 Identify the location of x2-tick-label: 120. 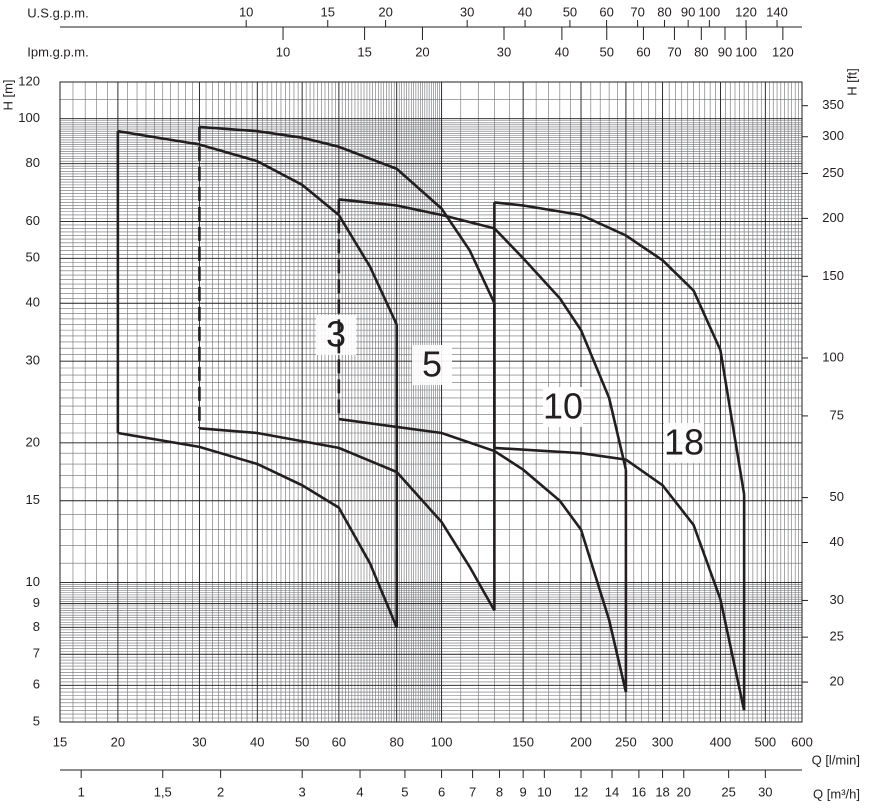
(746, 11).